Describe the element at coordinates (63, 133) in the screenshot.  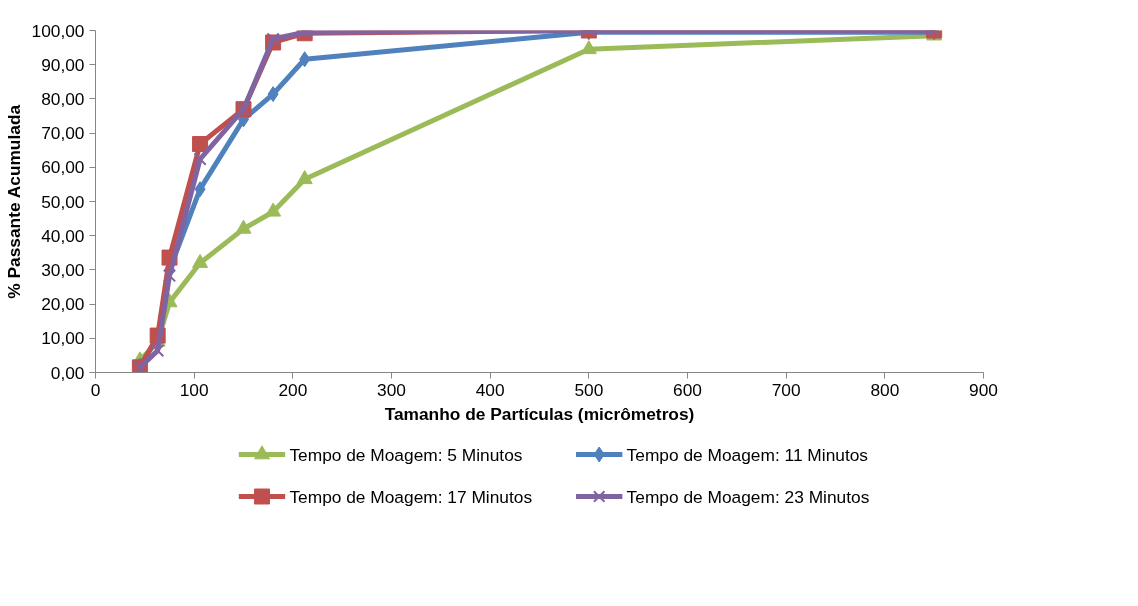
I see `y-tick-label: 70,00` at that location.